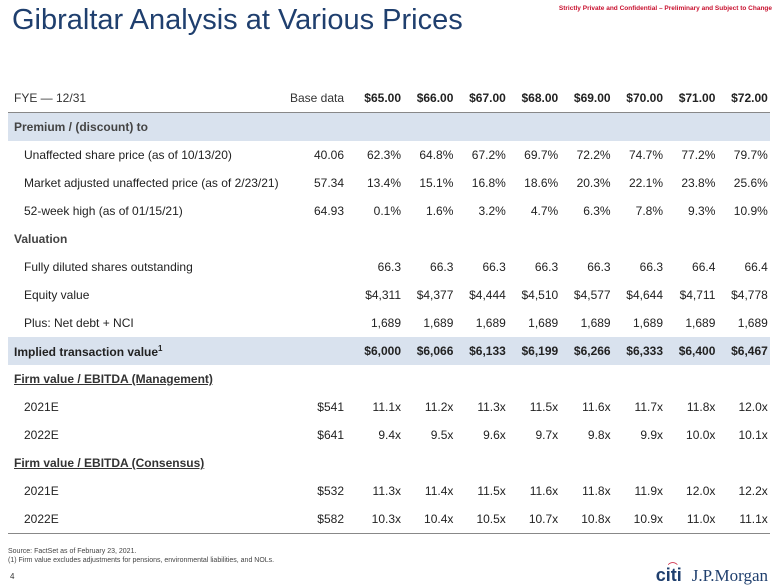 This screenshot has width=780, height=586. What do you see at coordinates (698, 183) in the screenshot?
I see `value-col-7: 23.8%` at bounding box center [698, 183].